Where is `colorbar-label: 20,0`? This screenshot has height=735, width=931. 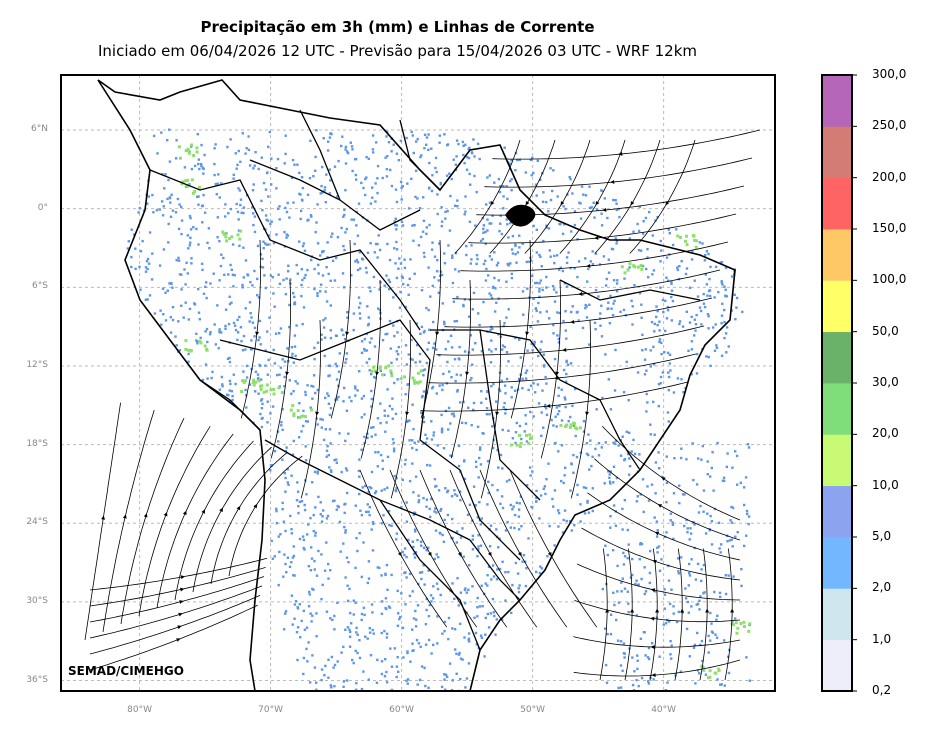
colorbar-label: 20,0 is located at coordinates (885, 433).